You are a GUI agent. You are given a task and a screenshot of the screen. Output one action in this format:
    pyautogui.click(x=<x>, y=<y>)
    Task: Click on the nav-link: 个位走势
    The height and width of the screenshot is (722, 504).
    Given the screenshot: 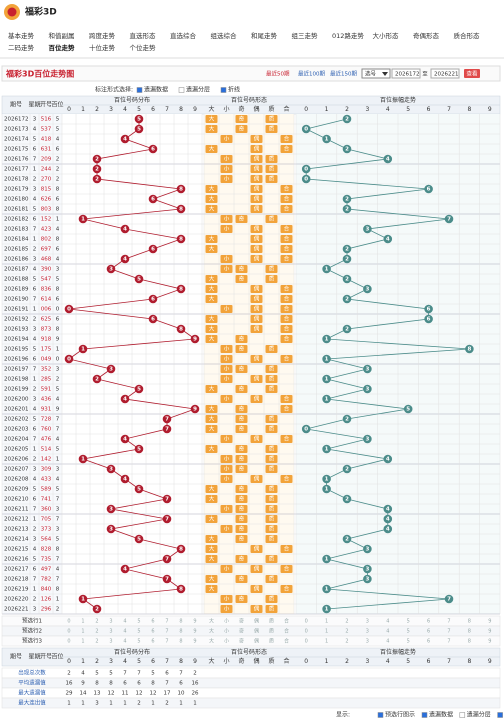 What is the action you would take?
    pyautogui.click(x=143, y=47)
    